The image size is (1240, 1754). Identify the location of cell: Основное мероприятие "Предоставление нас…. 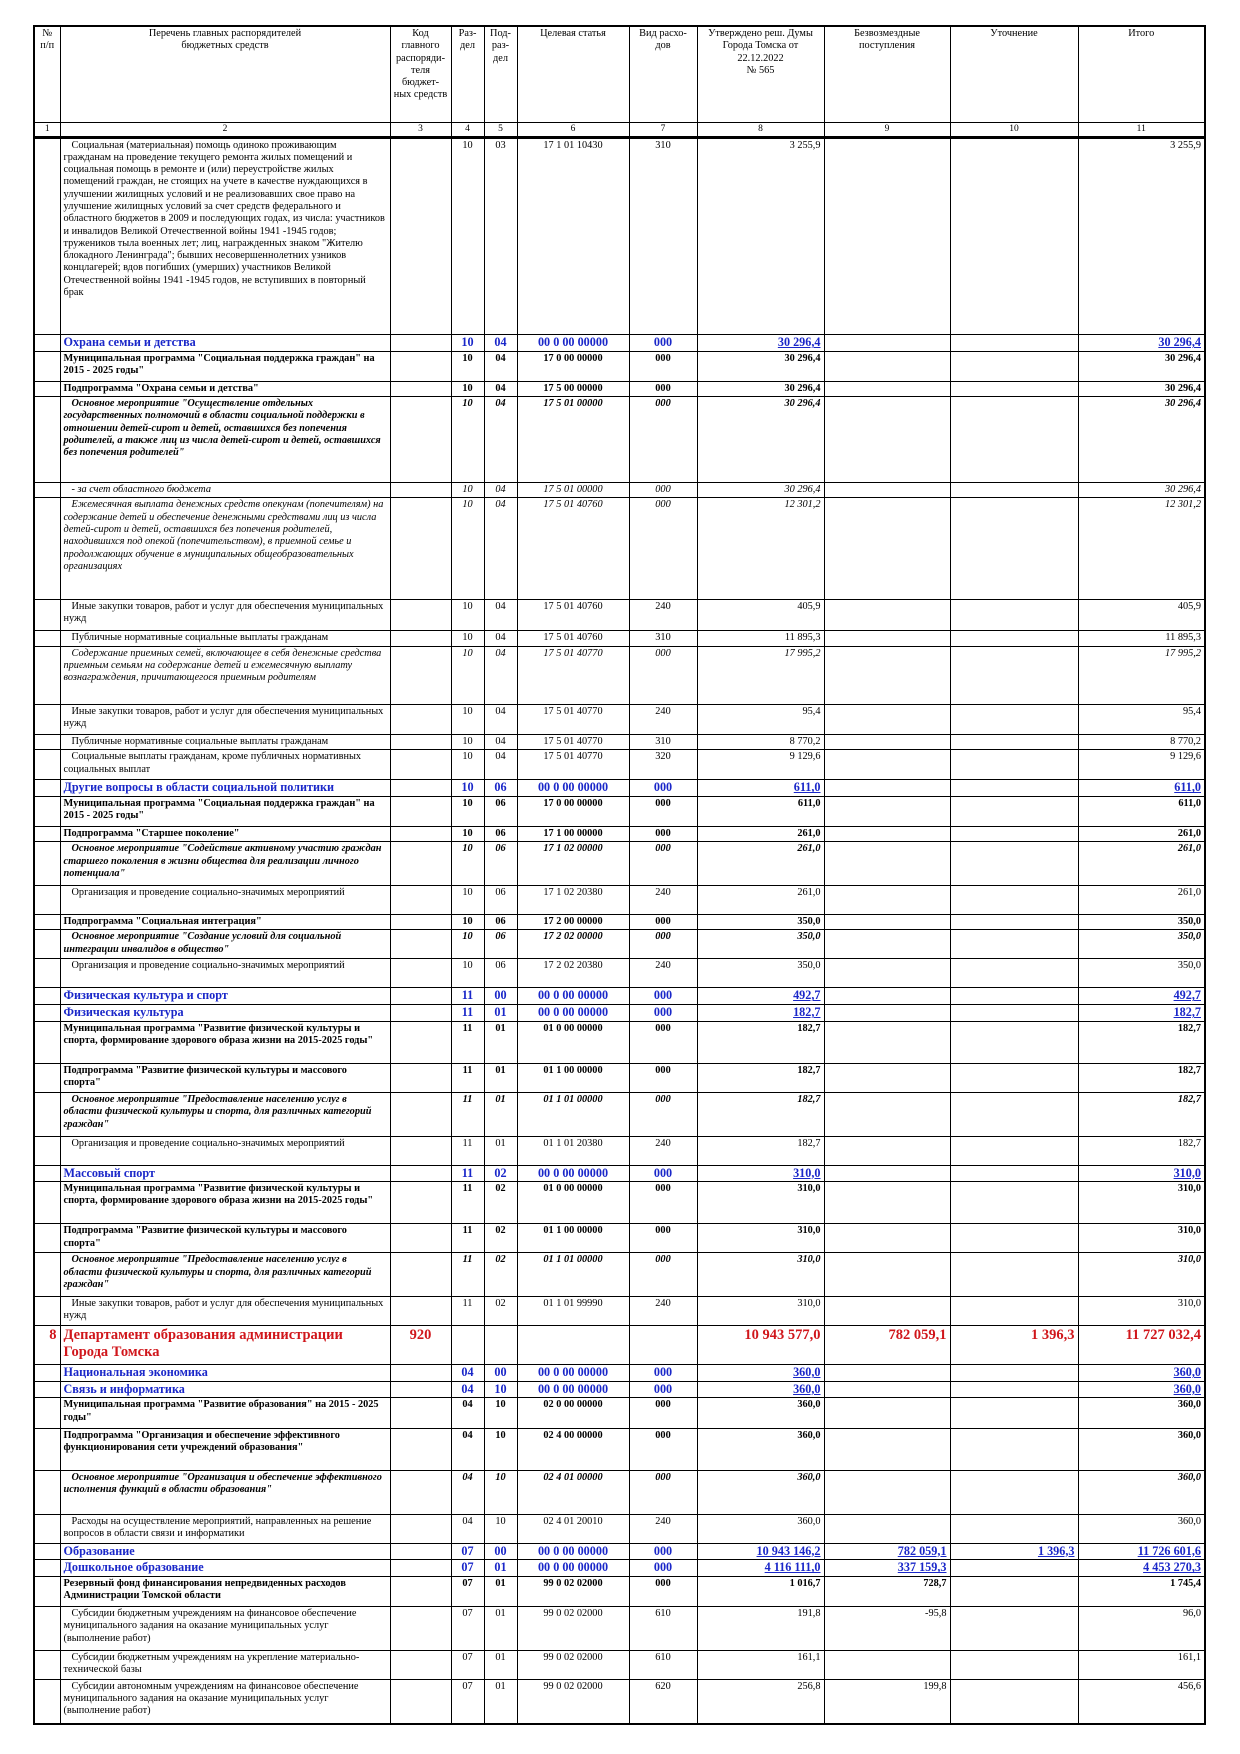
(225, 1275).